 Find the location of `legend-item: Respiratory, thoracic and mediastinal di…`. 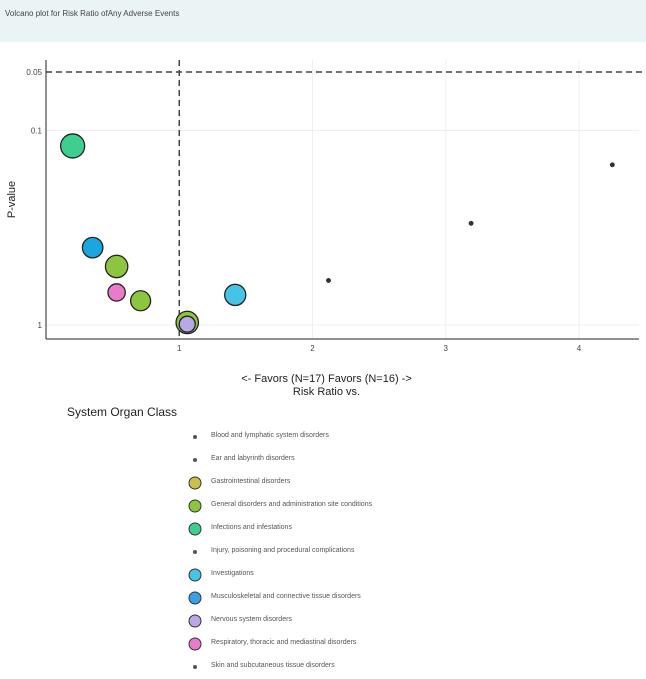

legend-item: Respiratory, thoracic and mediastinal di… is located at coordinates (395, 644).